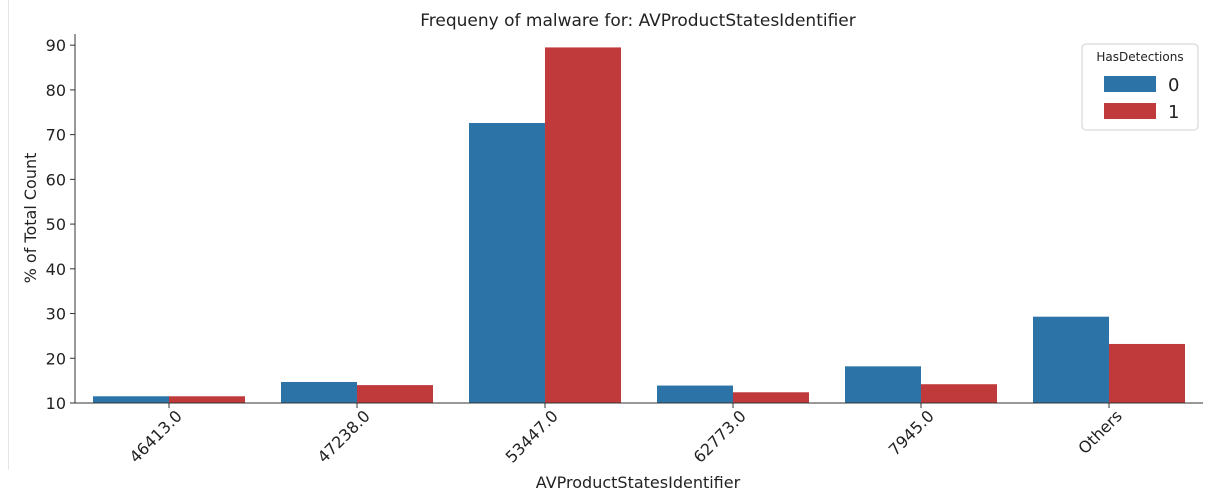 The image size is (1206, 493). What do you see at coordinates (1139, 57) in the screenshot?
I see `legend-title: HasDetections` at bounding box center [1139, 57].